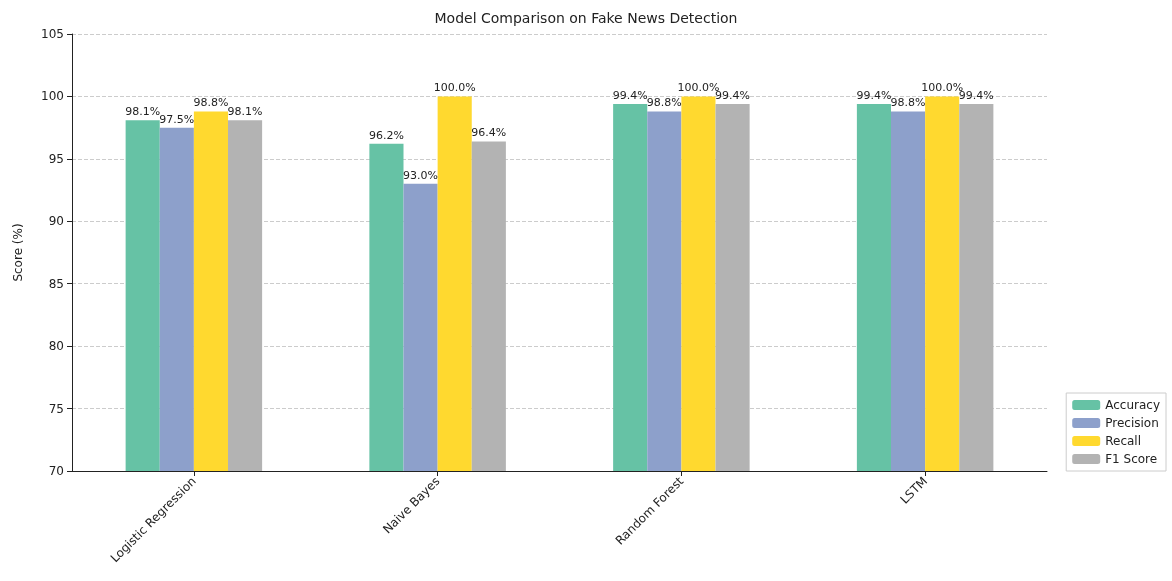  Describe the element at coordinates (177, 119) in the screenshot. I see `data-label: 97.5%` at that location.